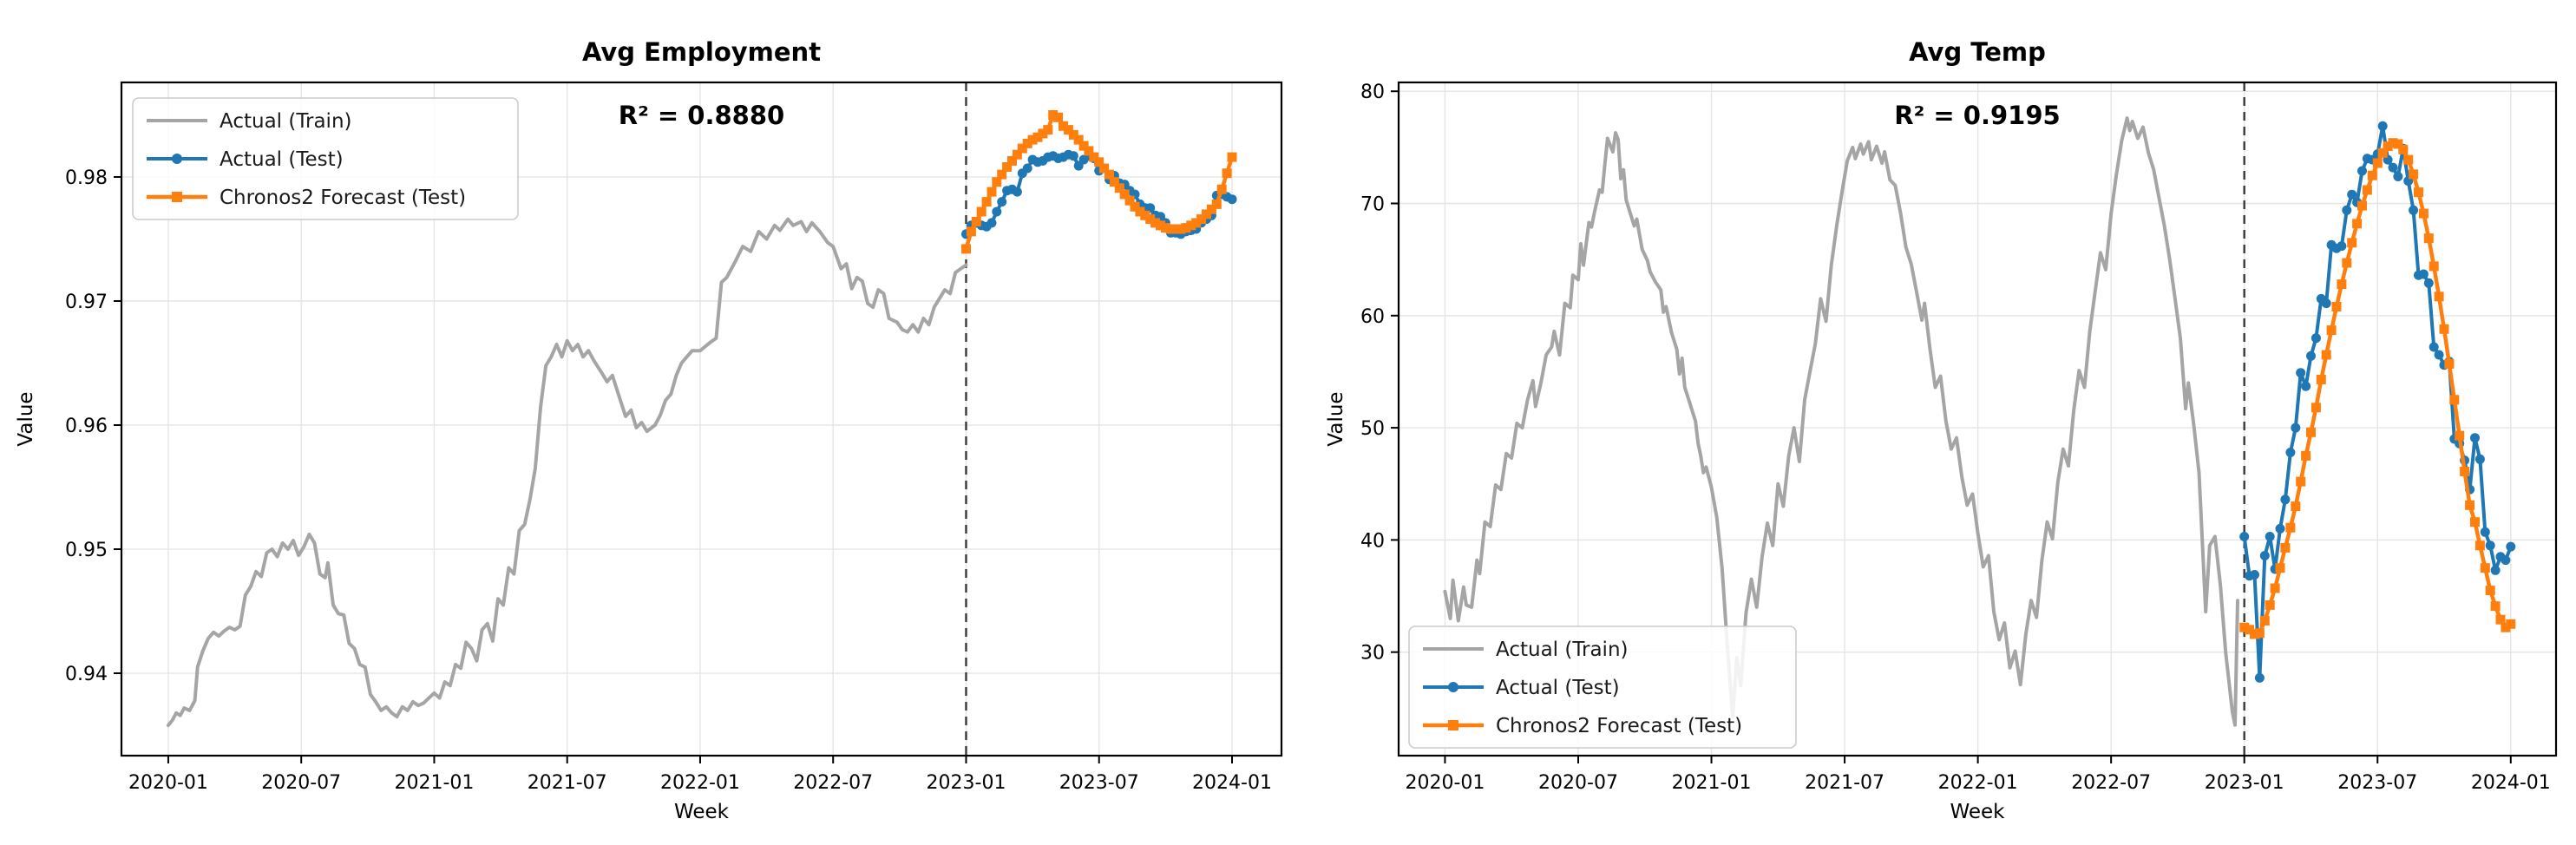 This screenshot has width=2576, height=845. I want to click on svg-text: 30, so click(1372, 654).